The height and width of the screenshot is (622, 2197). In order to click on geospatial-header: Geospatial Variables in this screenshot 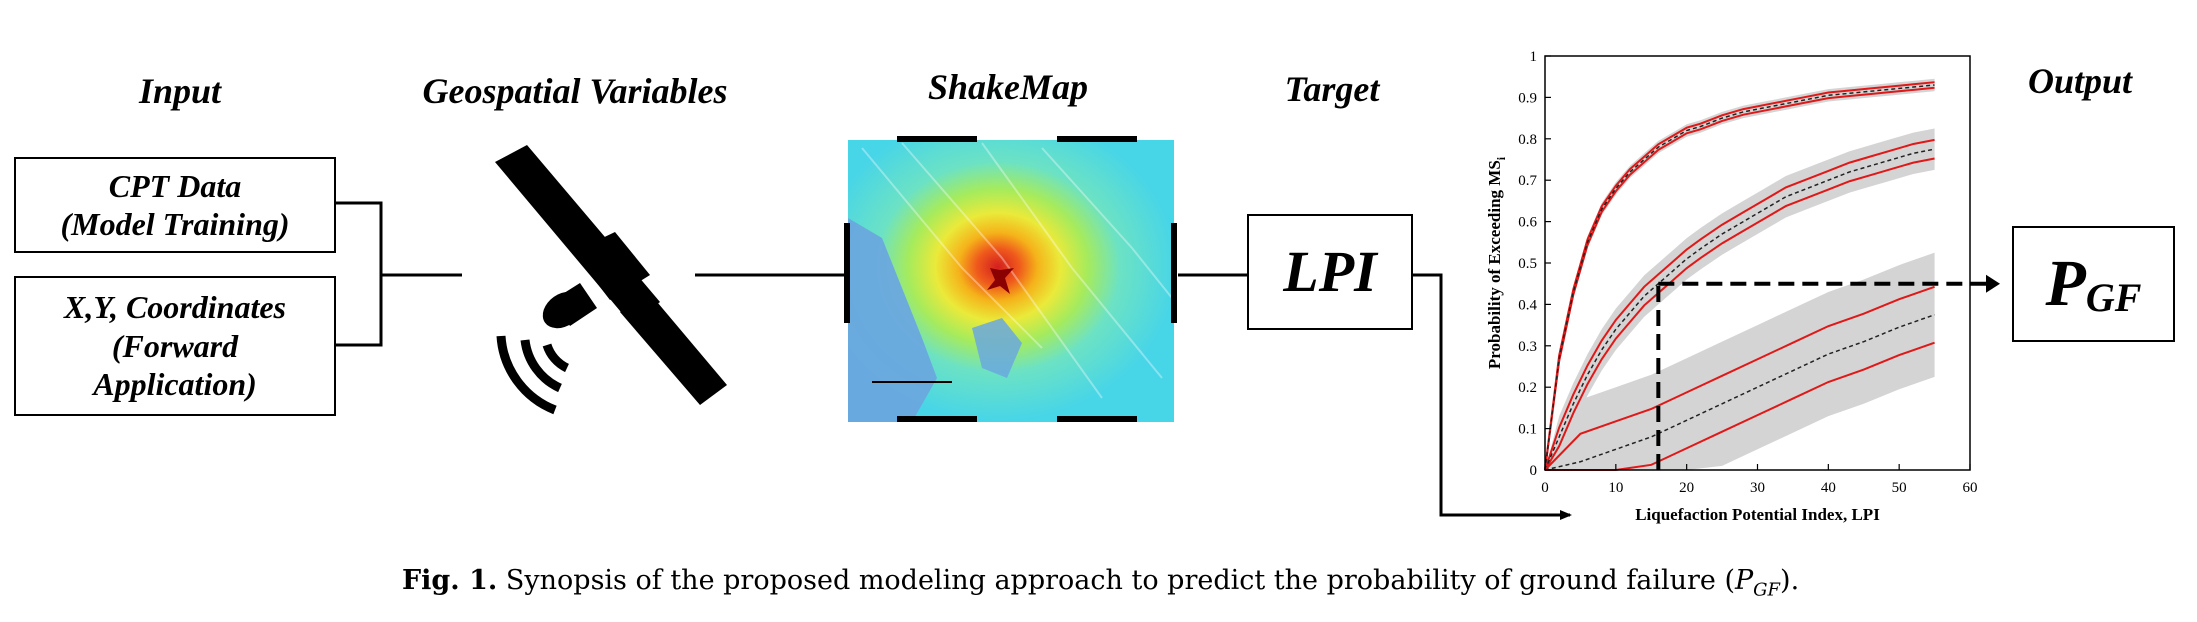, I will do `click(575, 91)`.